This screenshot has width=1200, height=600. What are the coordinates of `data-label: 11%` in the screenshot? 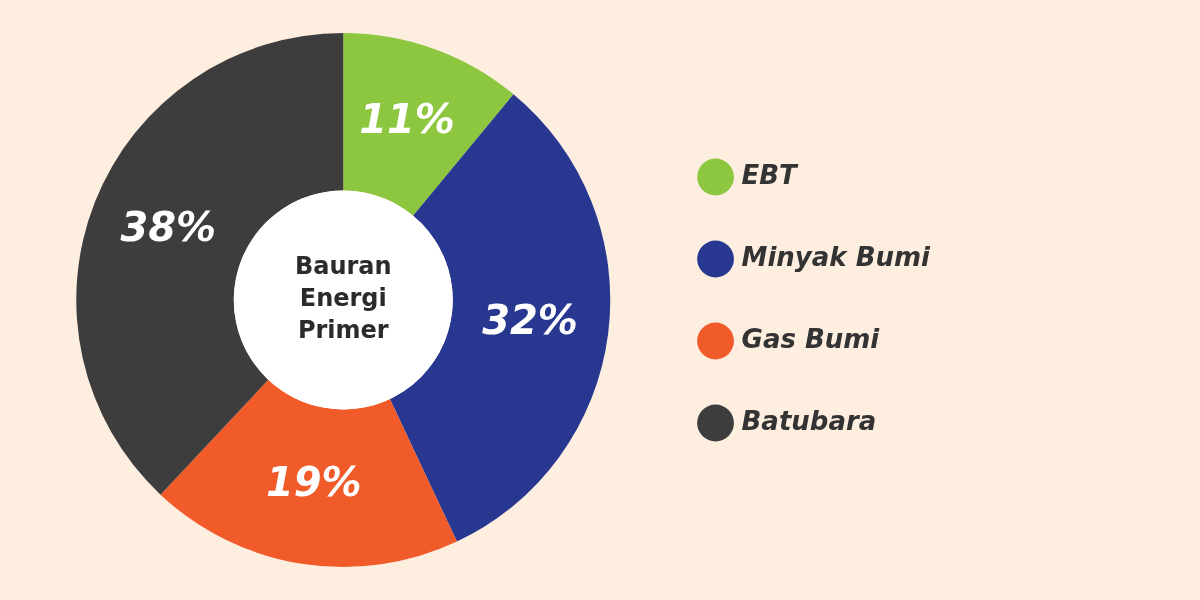 It's located at (407, 119).